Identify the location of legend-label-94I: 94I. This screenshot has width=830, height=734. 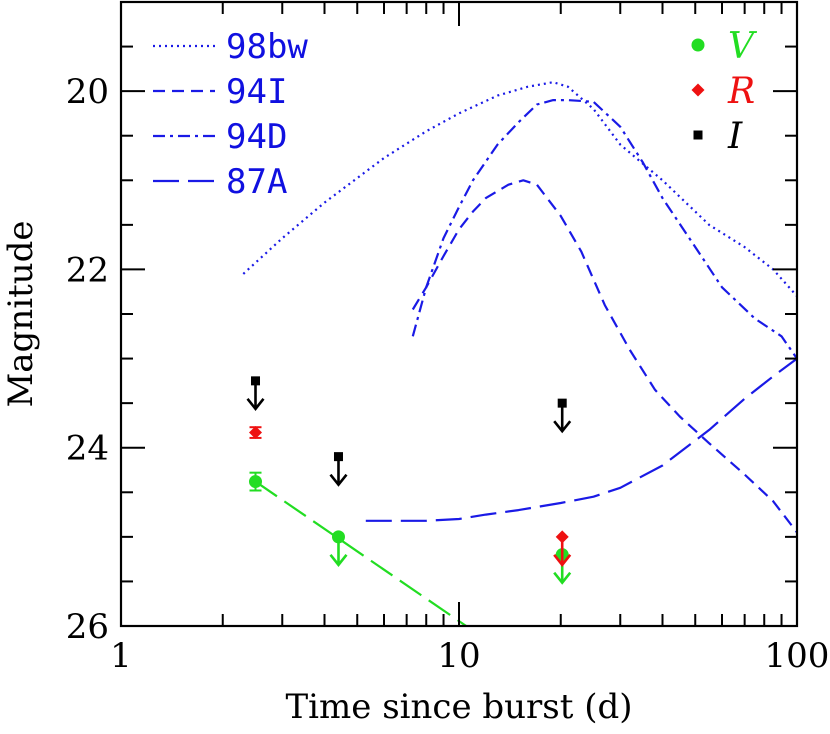
(256, 92).